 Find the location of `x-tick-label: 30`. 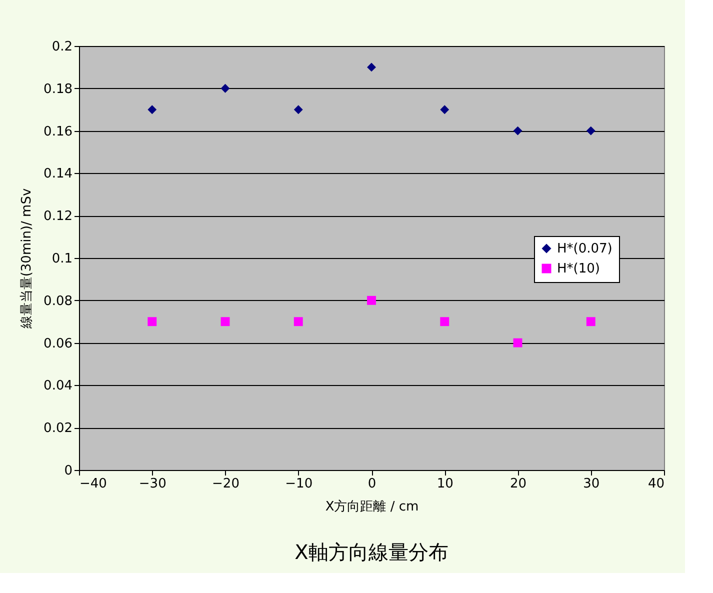

x-tick-label: 30 is located at coordinates (591, 484).